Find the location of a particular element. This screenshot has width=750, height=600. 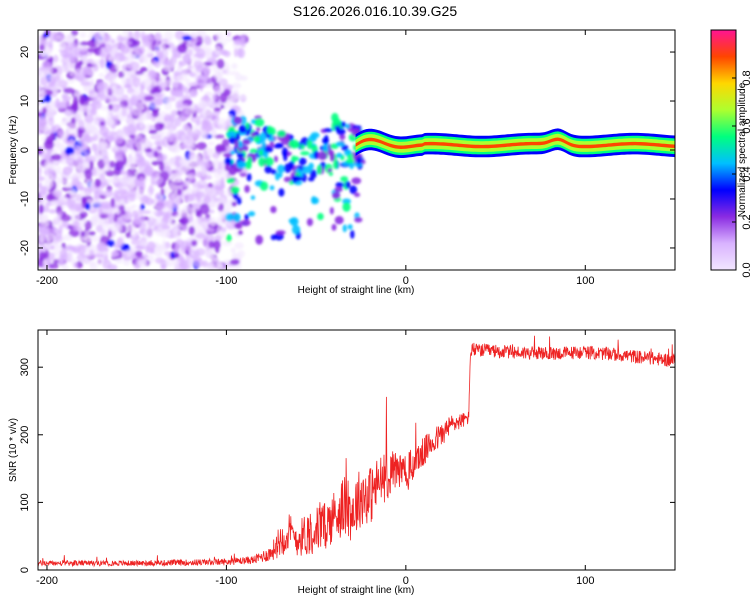

snr-y-label: SNR (10 * v/v) is located at coordinates (13, 450).